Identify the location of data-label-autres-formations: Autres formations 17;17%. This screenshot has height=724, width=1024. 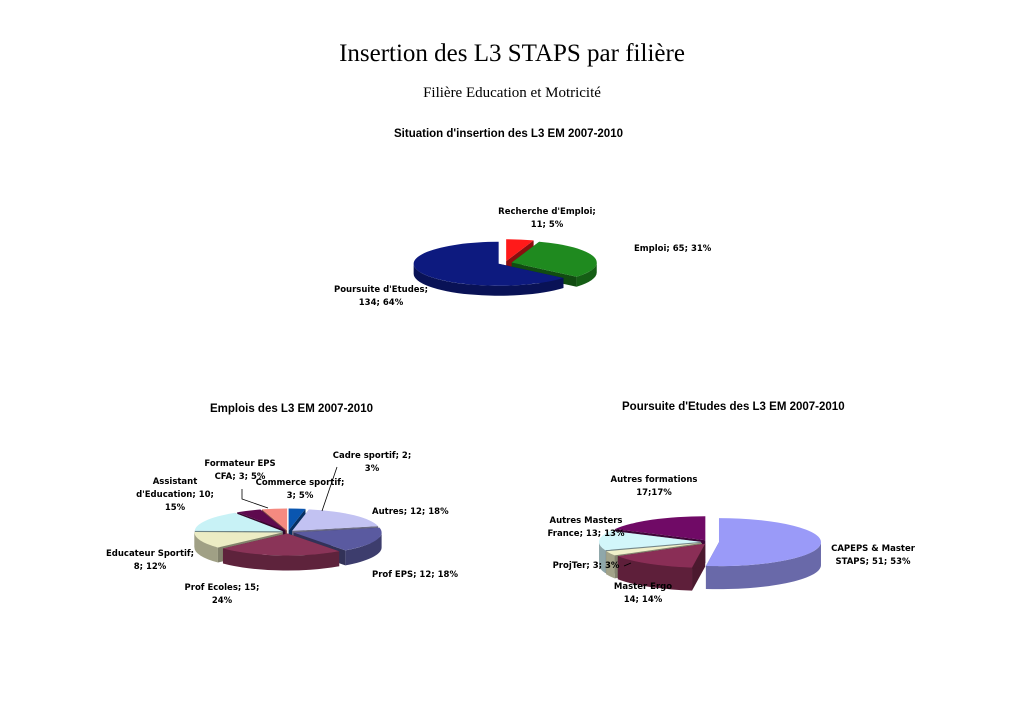
(654, 486).